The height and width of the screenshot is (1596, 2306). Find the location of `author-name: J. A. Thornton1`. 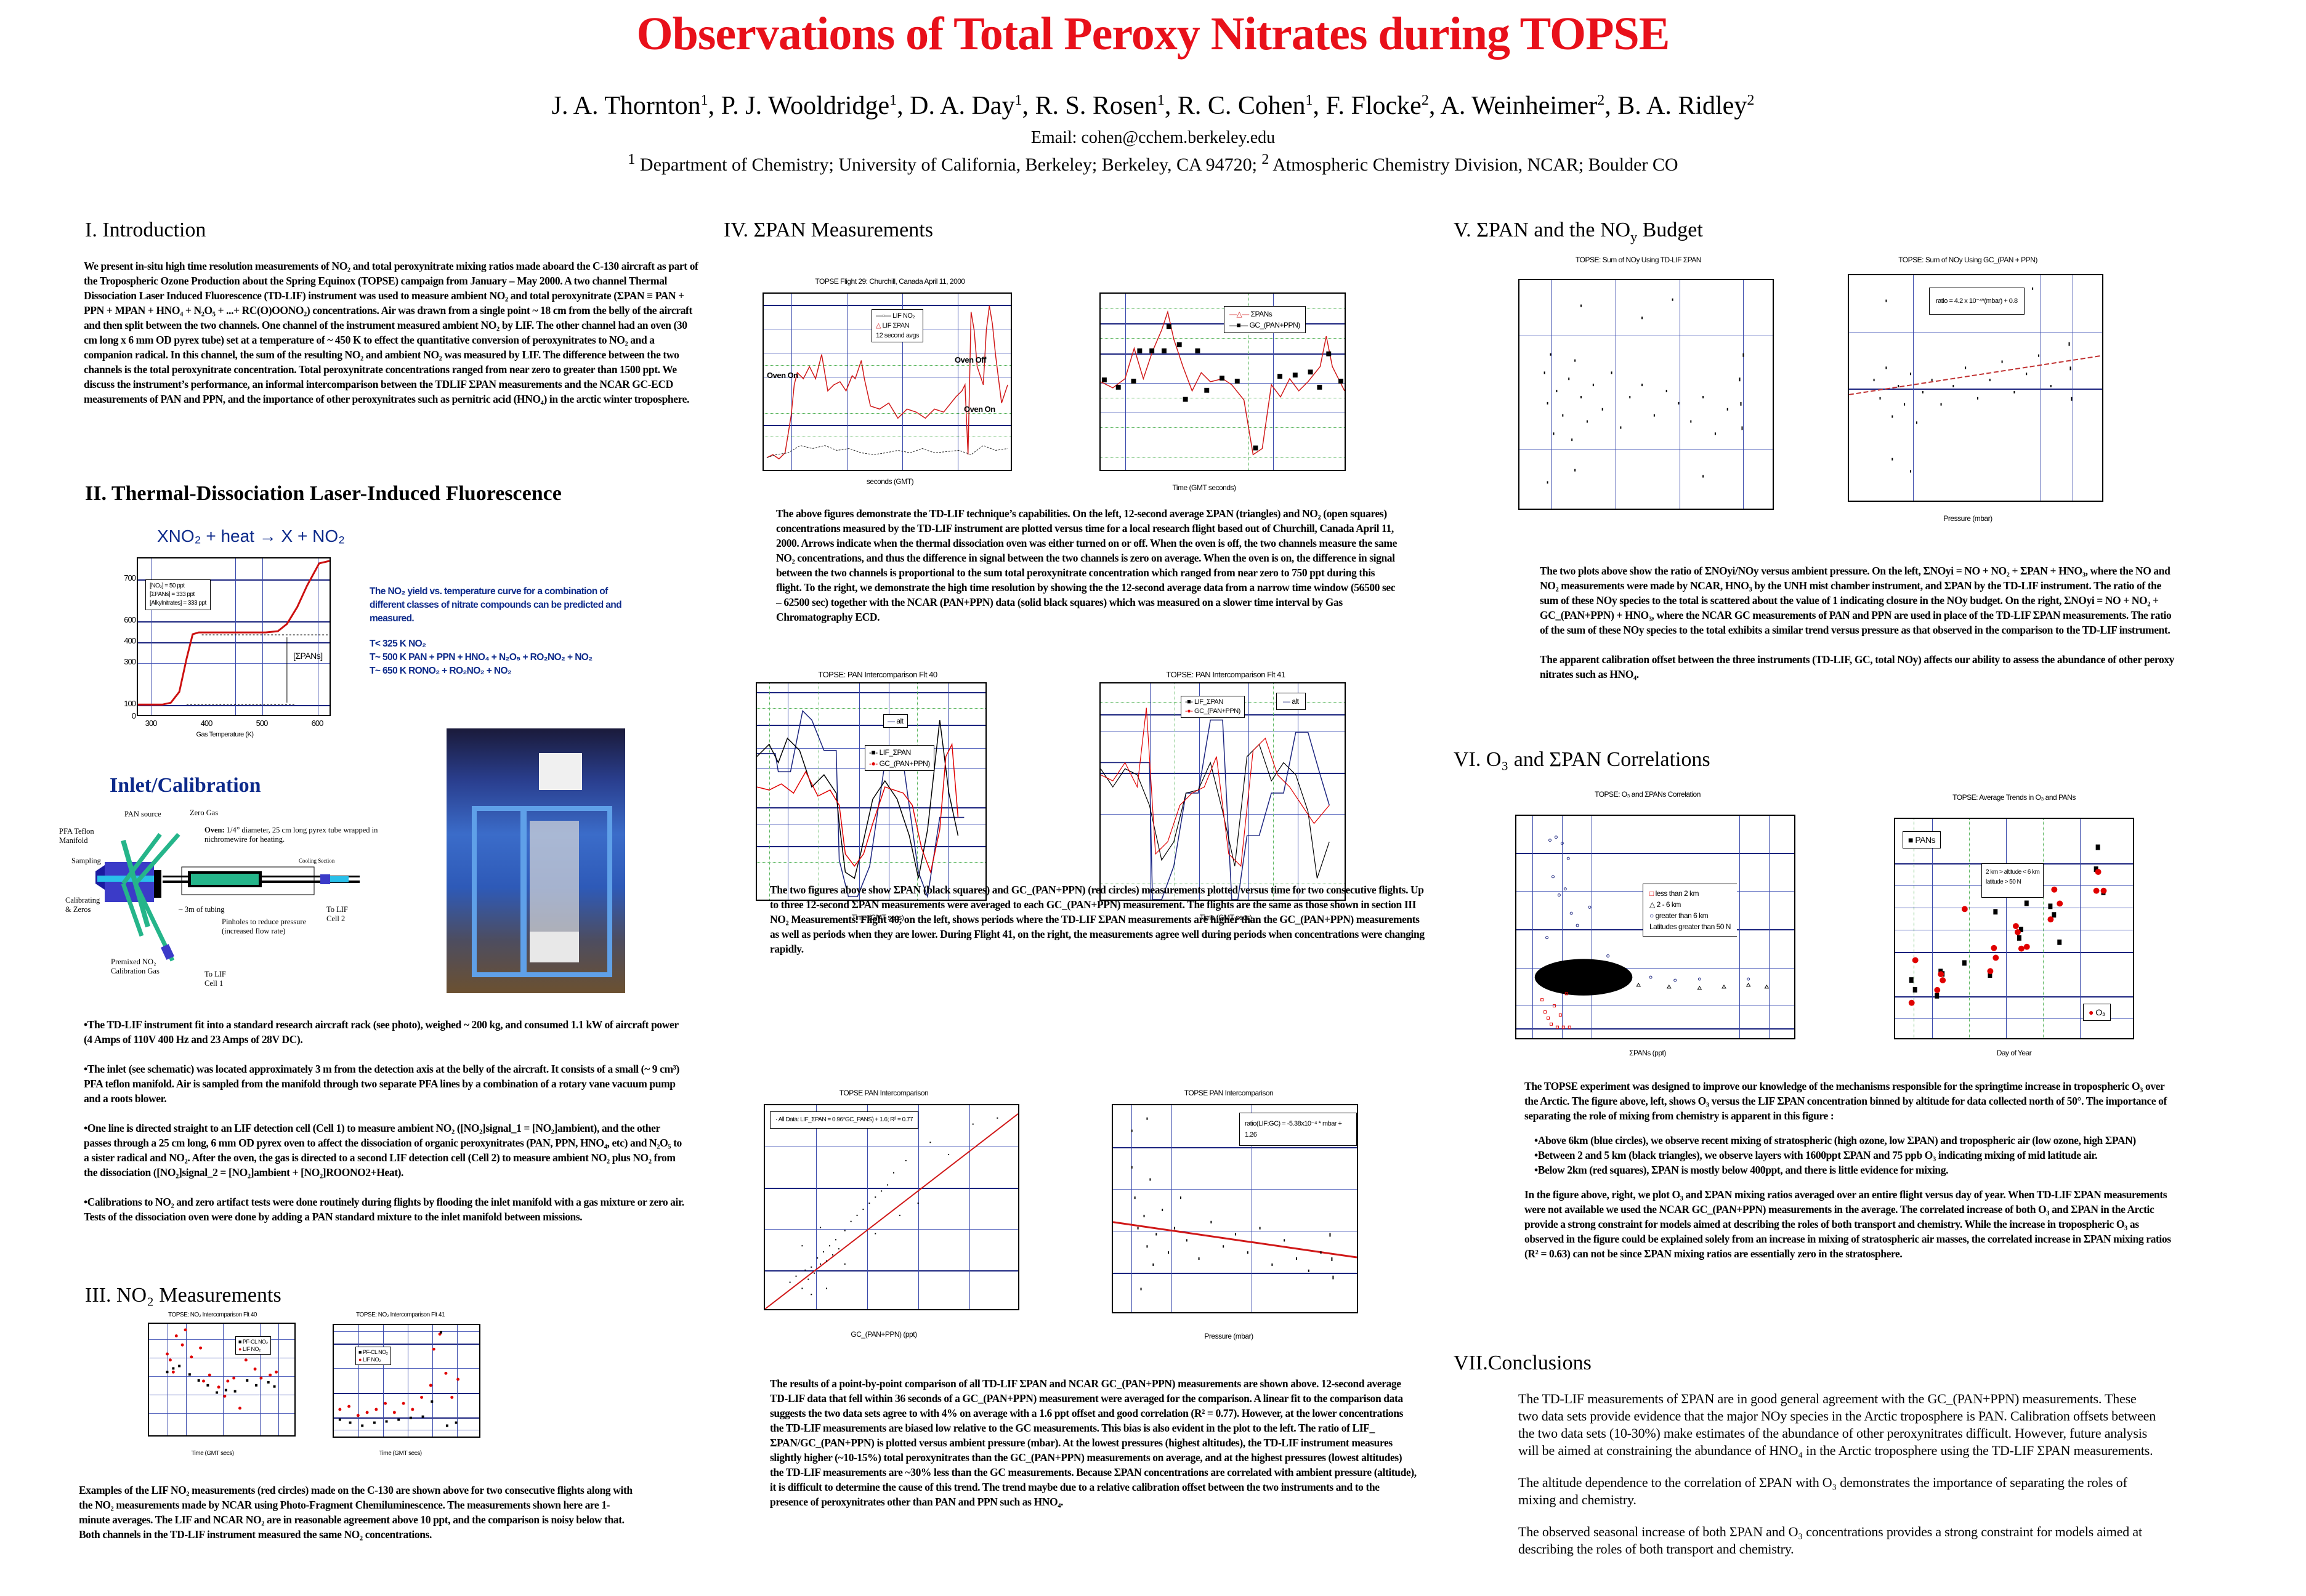

author-name: J. A. Thornton1 is located at coordinates (629, 106).